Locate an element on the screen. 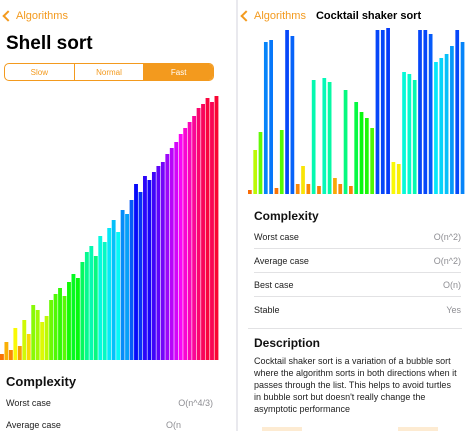  complexity-row-worst: Worst case O(n^4/3) is located at coordinates (109, 403).